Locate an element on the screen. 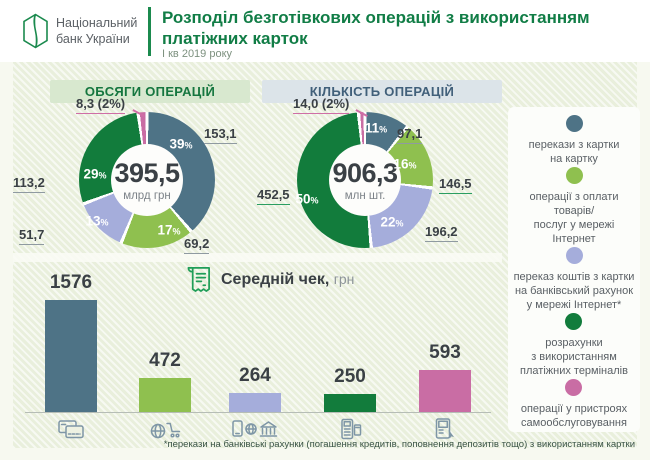  bar-bank-transfer is located at coordinates (255, 402).